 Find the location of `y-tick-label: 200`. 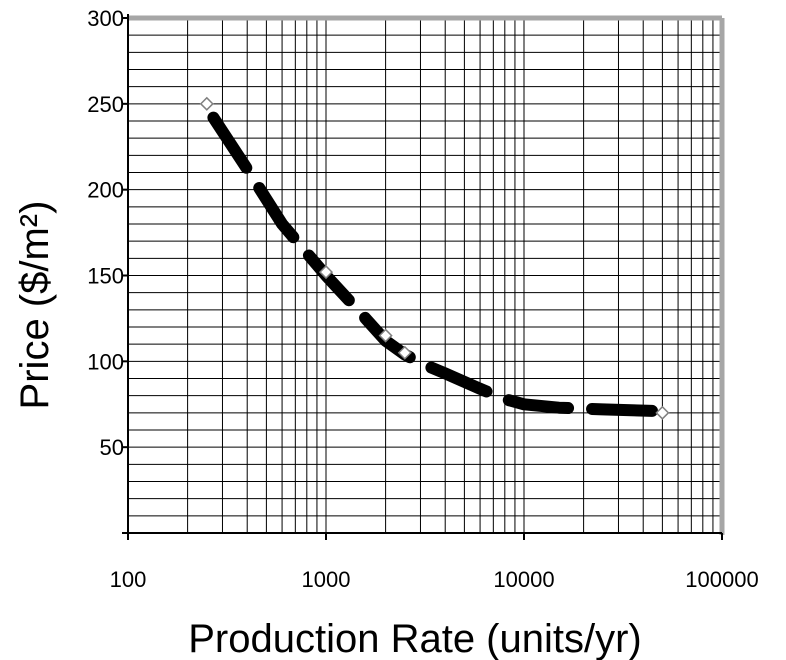

y-tick-label: 200 is located at coordinates (105, 190).